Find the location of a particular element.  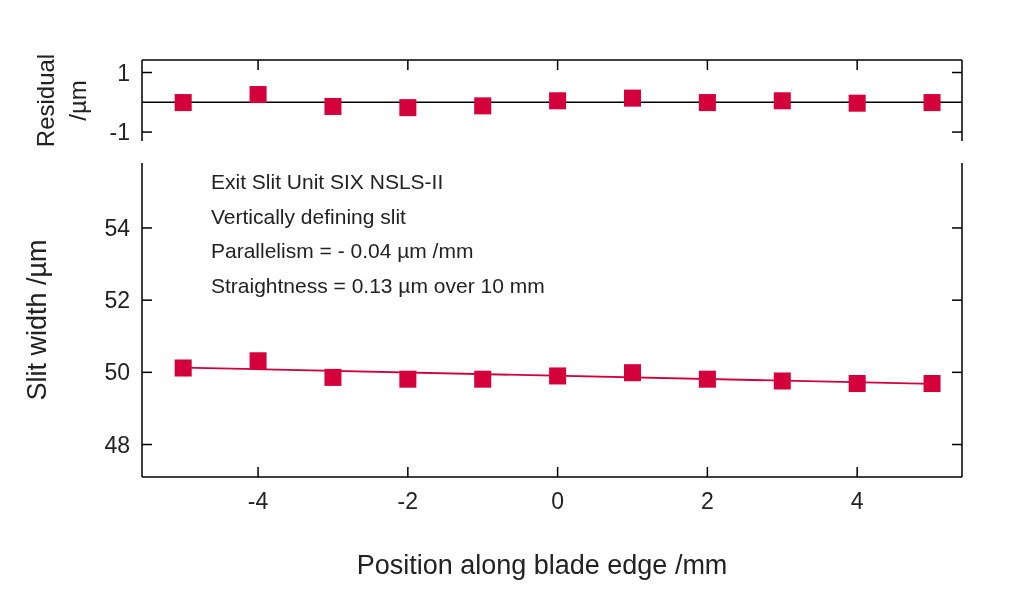

x-tick-label: 0 is located at coordinates (558, 501).